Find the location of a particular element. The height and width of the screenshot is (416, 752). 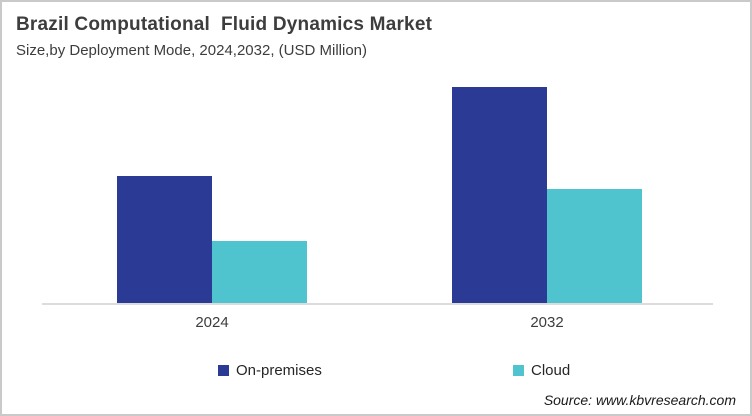

x-tick-label-2024: 2024 is located at coordinates (212, 322).